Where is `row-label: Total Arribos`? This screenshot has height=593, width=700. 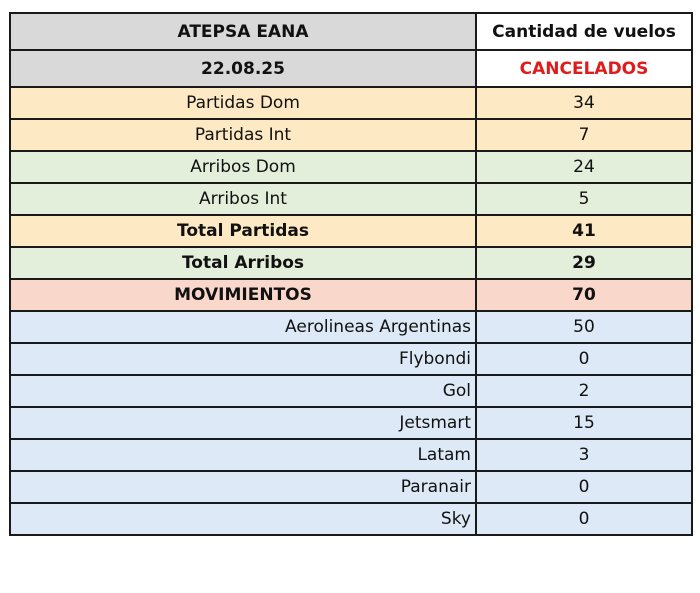
row-label: Total Arribos is located at coordinates (243, 263).